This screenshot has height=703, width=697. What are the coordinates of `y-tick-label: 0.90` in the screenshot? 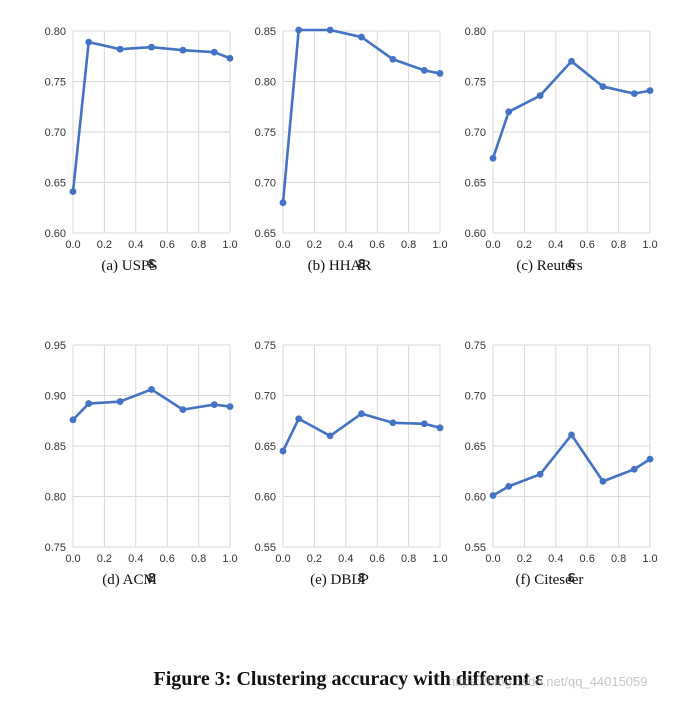 It's located at (55, 397).